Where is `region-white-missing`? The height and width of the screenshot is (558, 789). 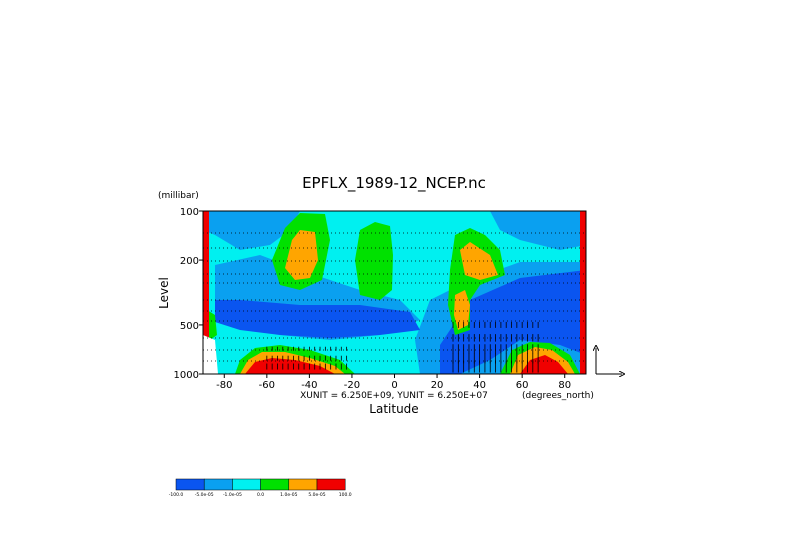 region-white-missing is located at coordinates (210, 354).